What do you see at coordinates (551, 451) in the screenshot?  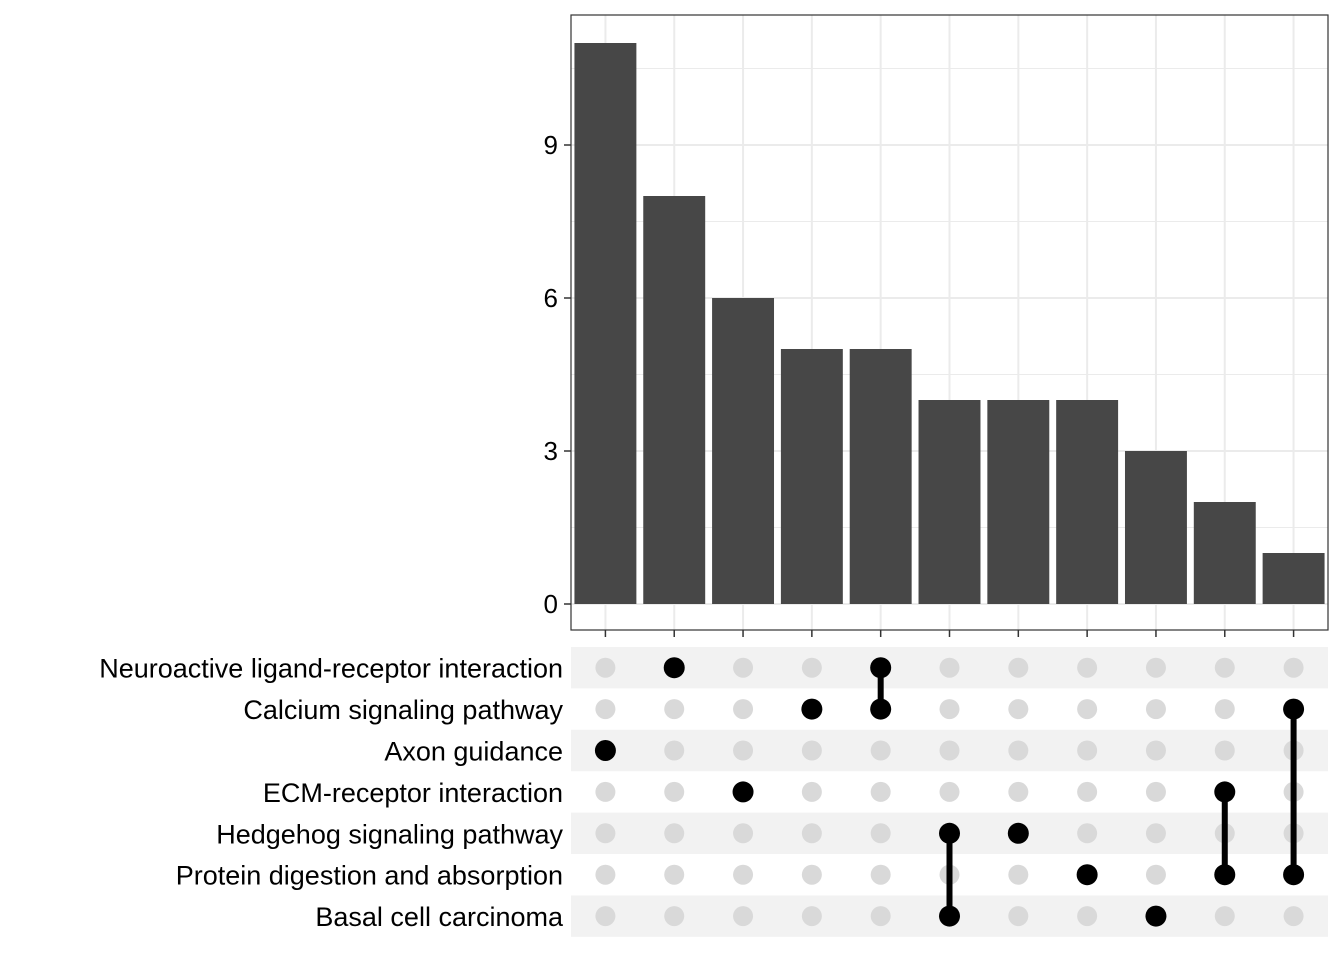 I see `y-tick-label: 3` at bounding box center [551, 451].